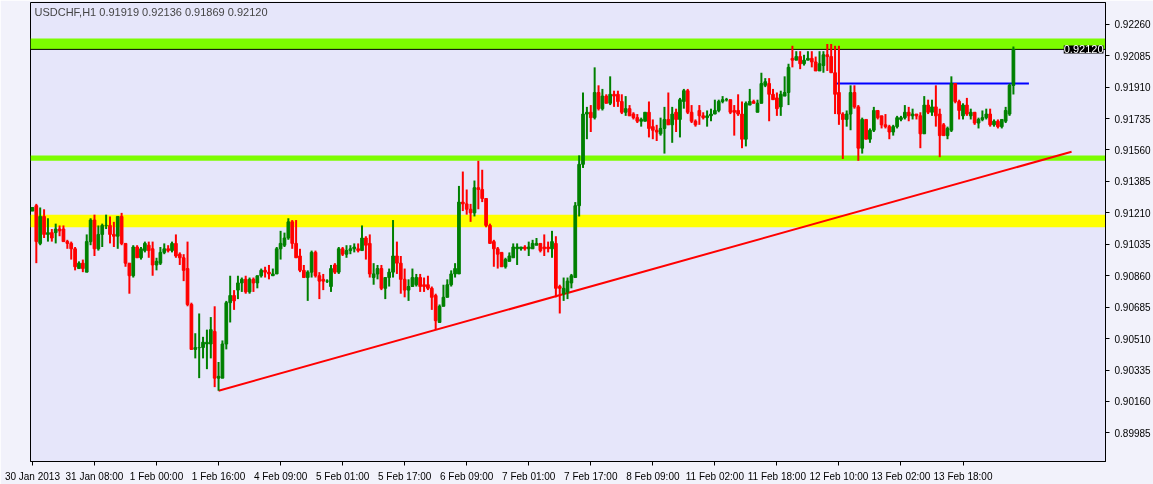  Describe the element at coordinates (1133, 433) in the screenshot. I see `y-tick-label: 0.89985` at that location.